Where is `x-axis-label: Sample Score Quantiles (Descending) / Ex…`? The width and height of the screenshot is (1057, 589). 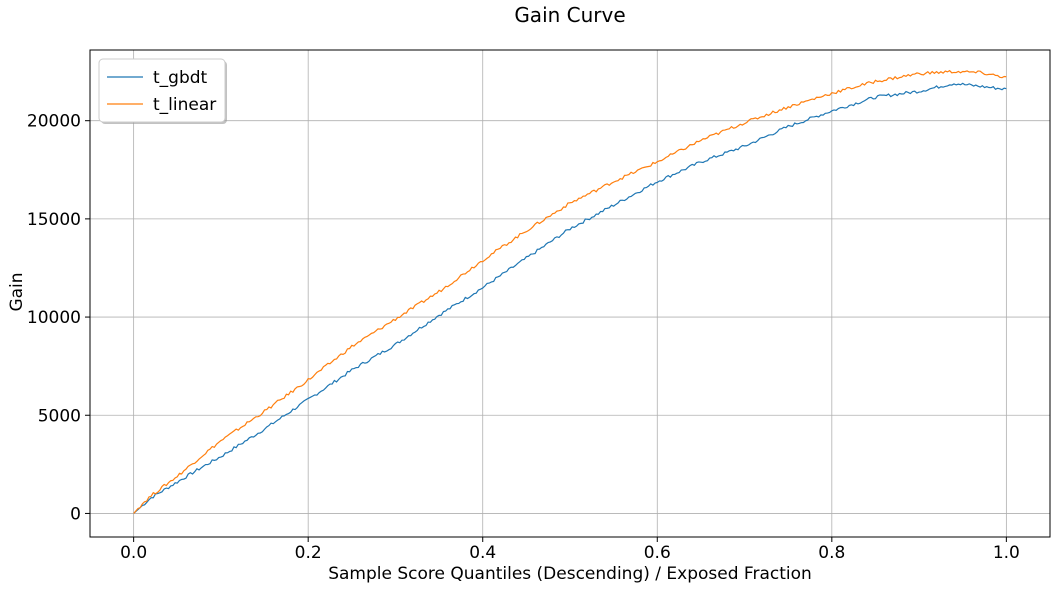 x-axis-label: Sample Score Quantiles (Descending) / Ex… is located at coordinates (570, 574).